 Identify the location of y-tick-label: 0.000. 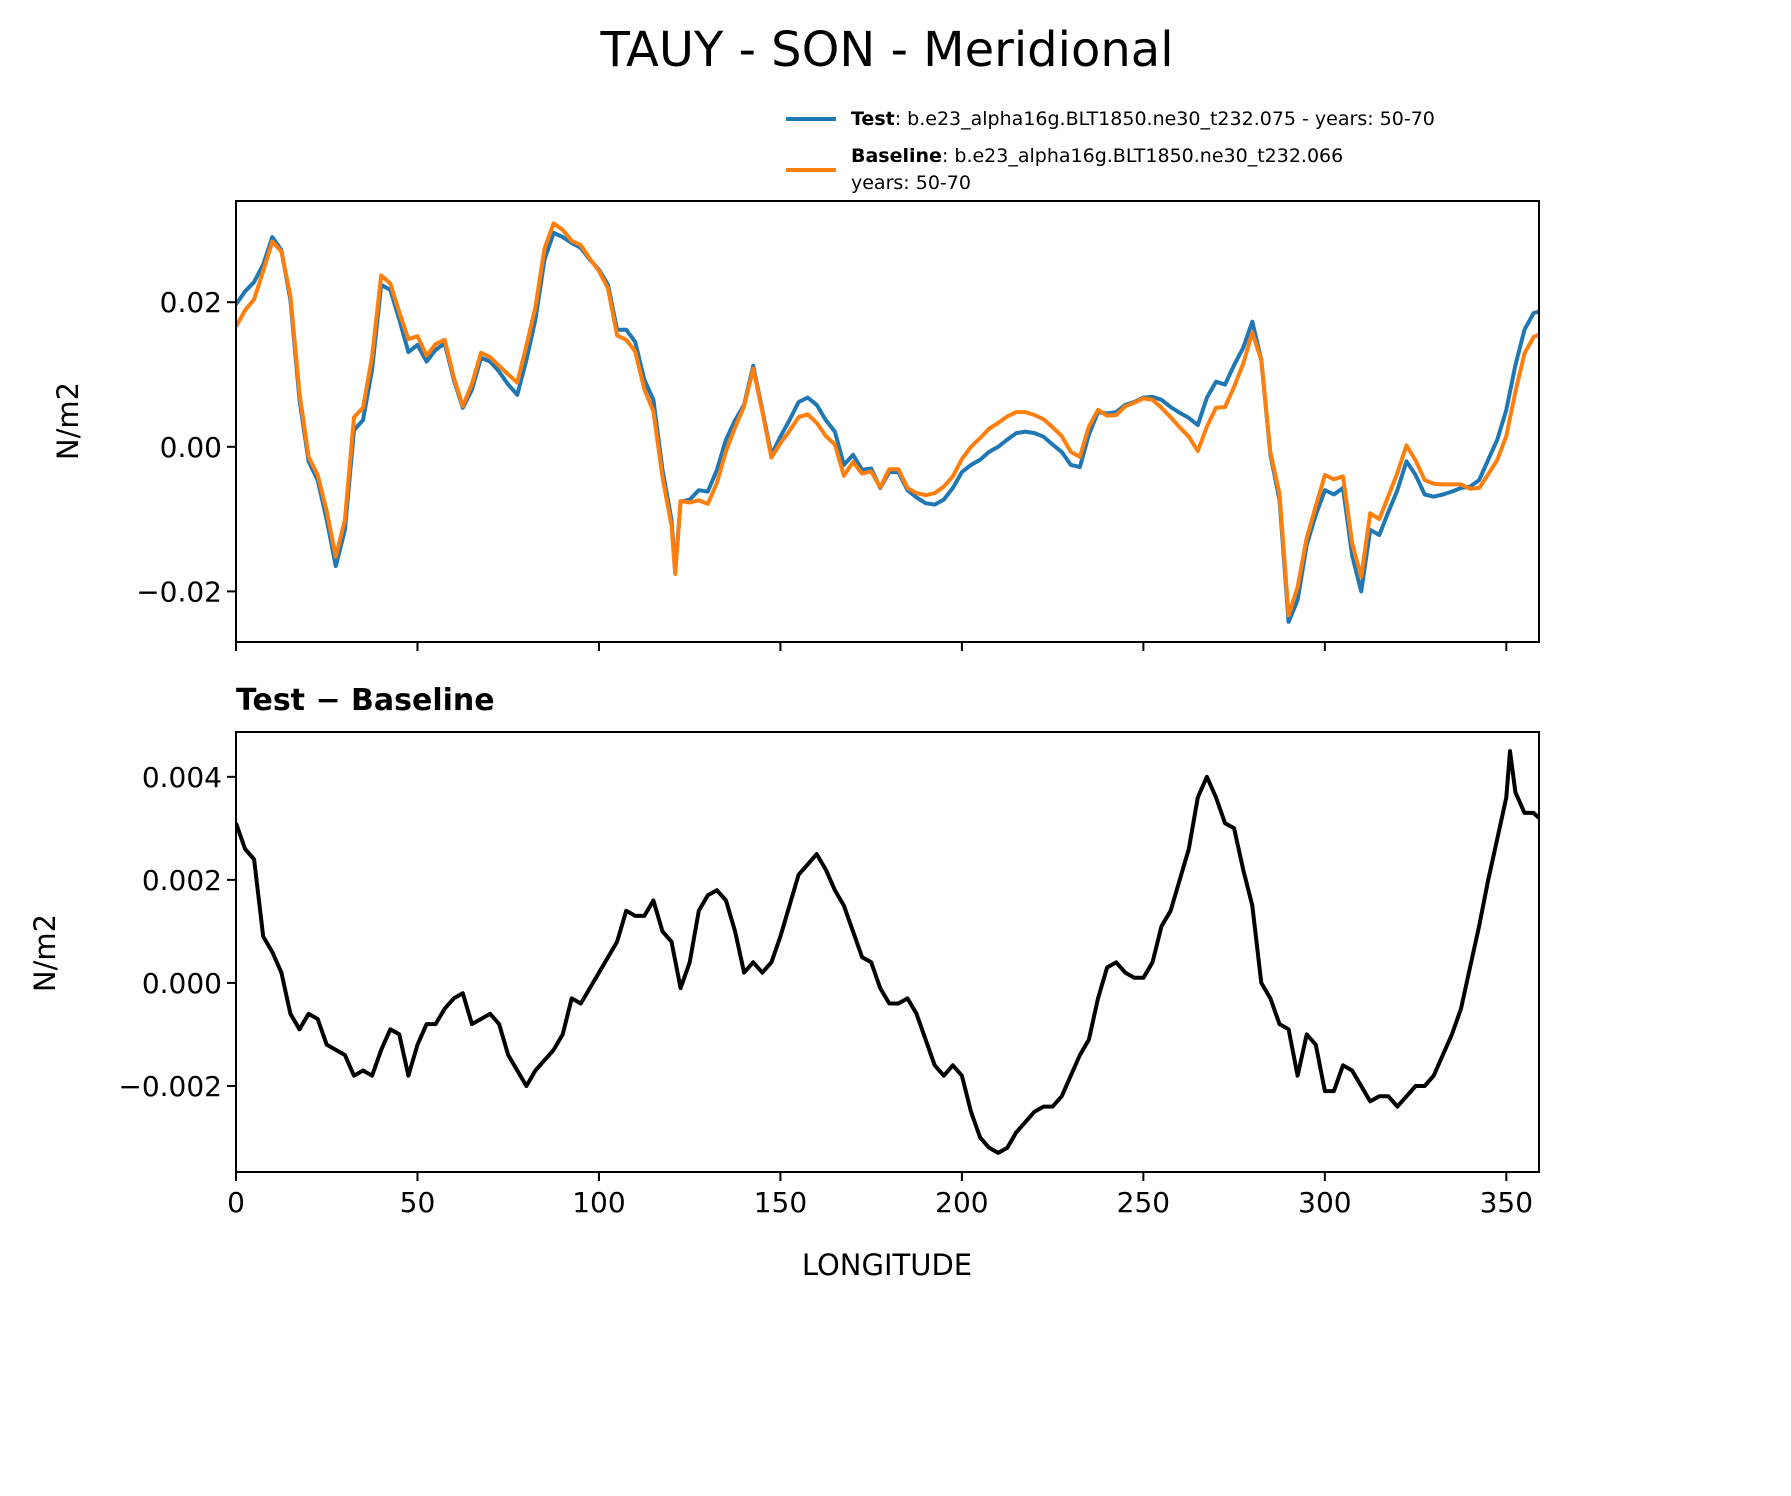
(182, 983).